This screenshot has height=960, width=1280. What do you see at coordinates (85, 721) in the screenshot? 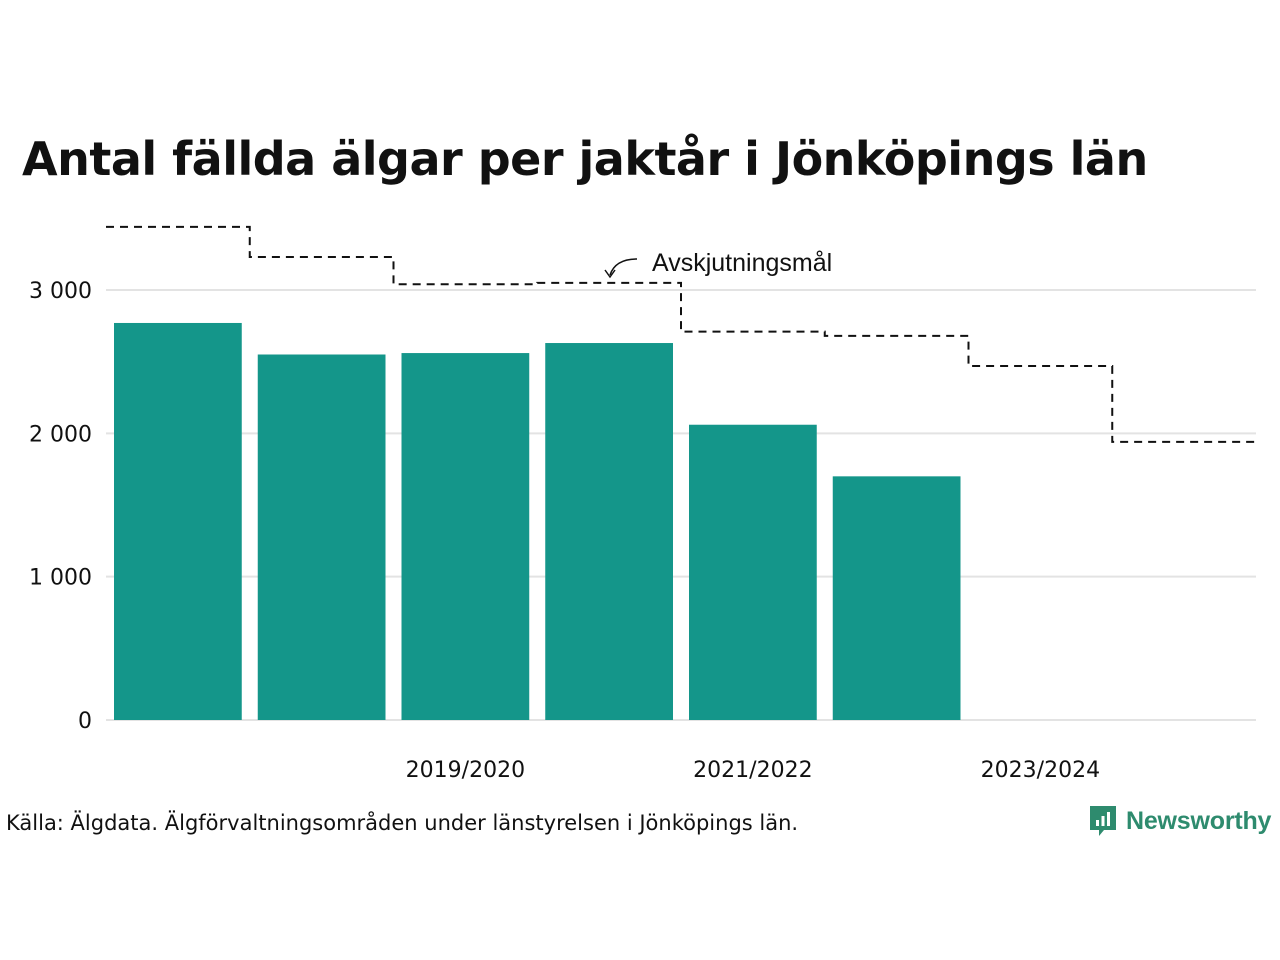
I see `y-tick-label: 0` at bounding box center [85, 721].